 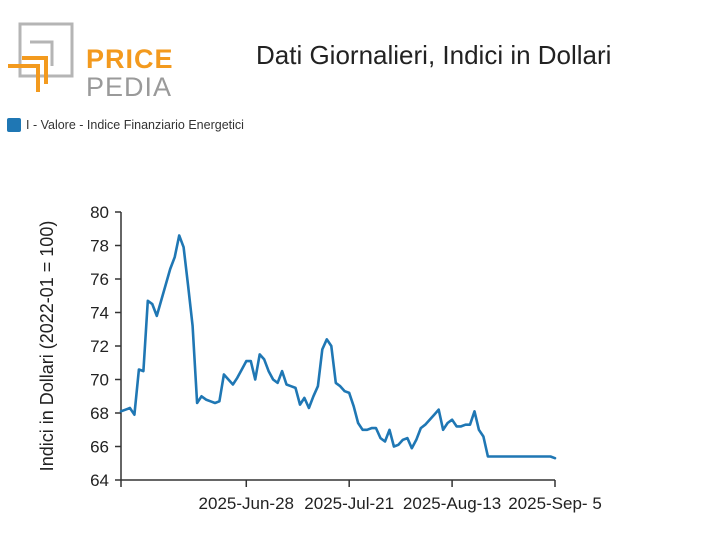 I want to click on pricepedia-logo: PRICE PEDIA, so click(x=90, y=61).